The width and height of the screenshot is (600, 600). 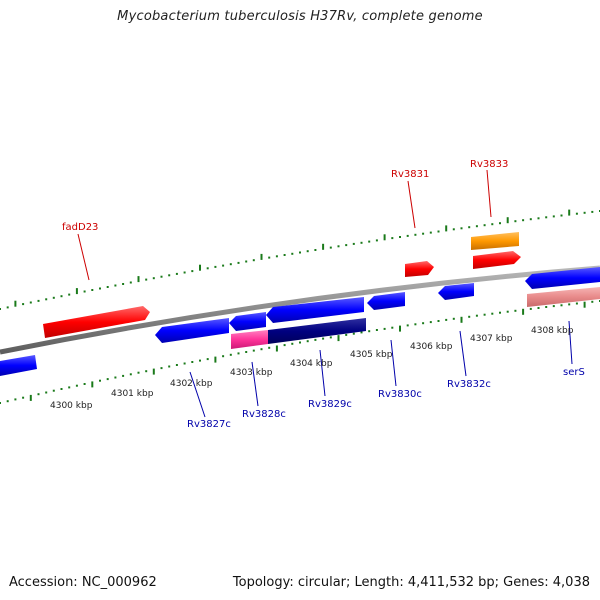 I want to click on leader-line-Rv3832c, so click(x=463, y=353).